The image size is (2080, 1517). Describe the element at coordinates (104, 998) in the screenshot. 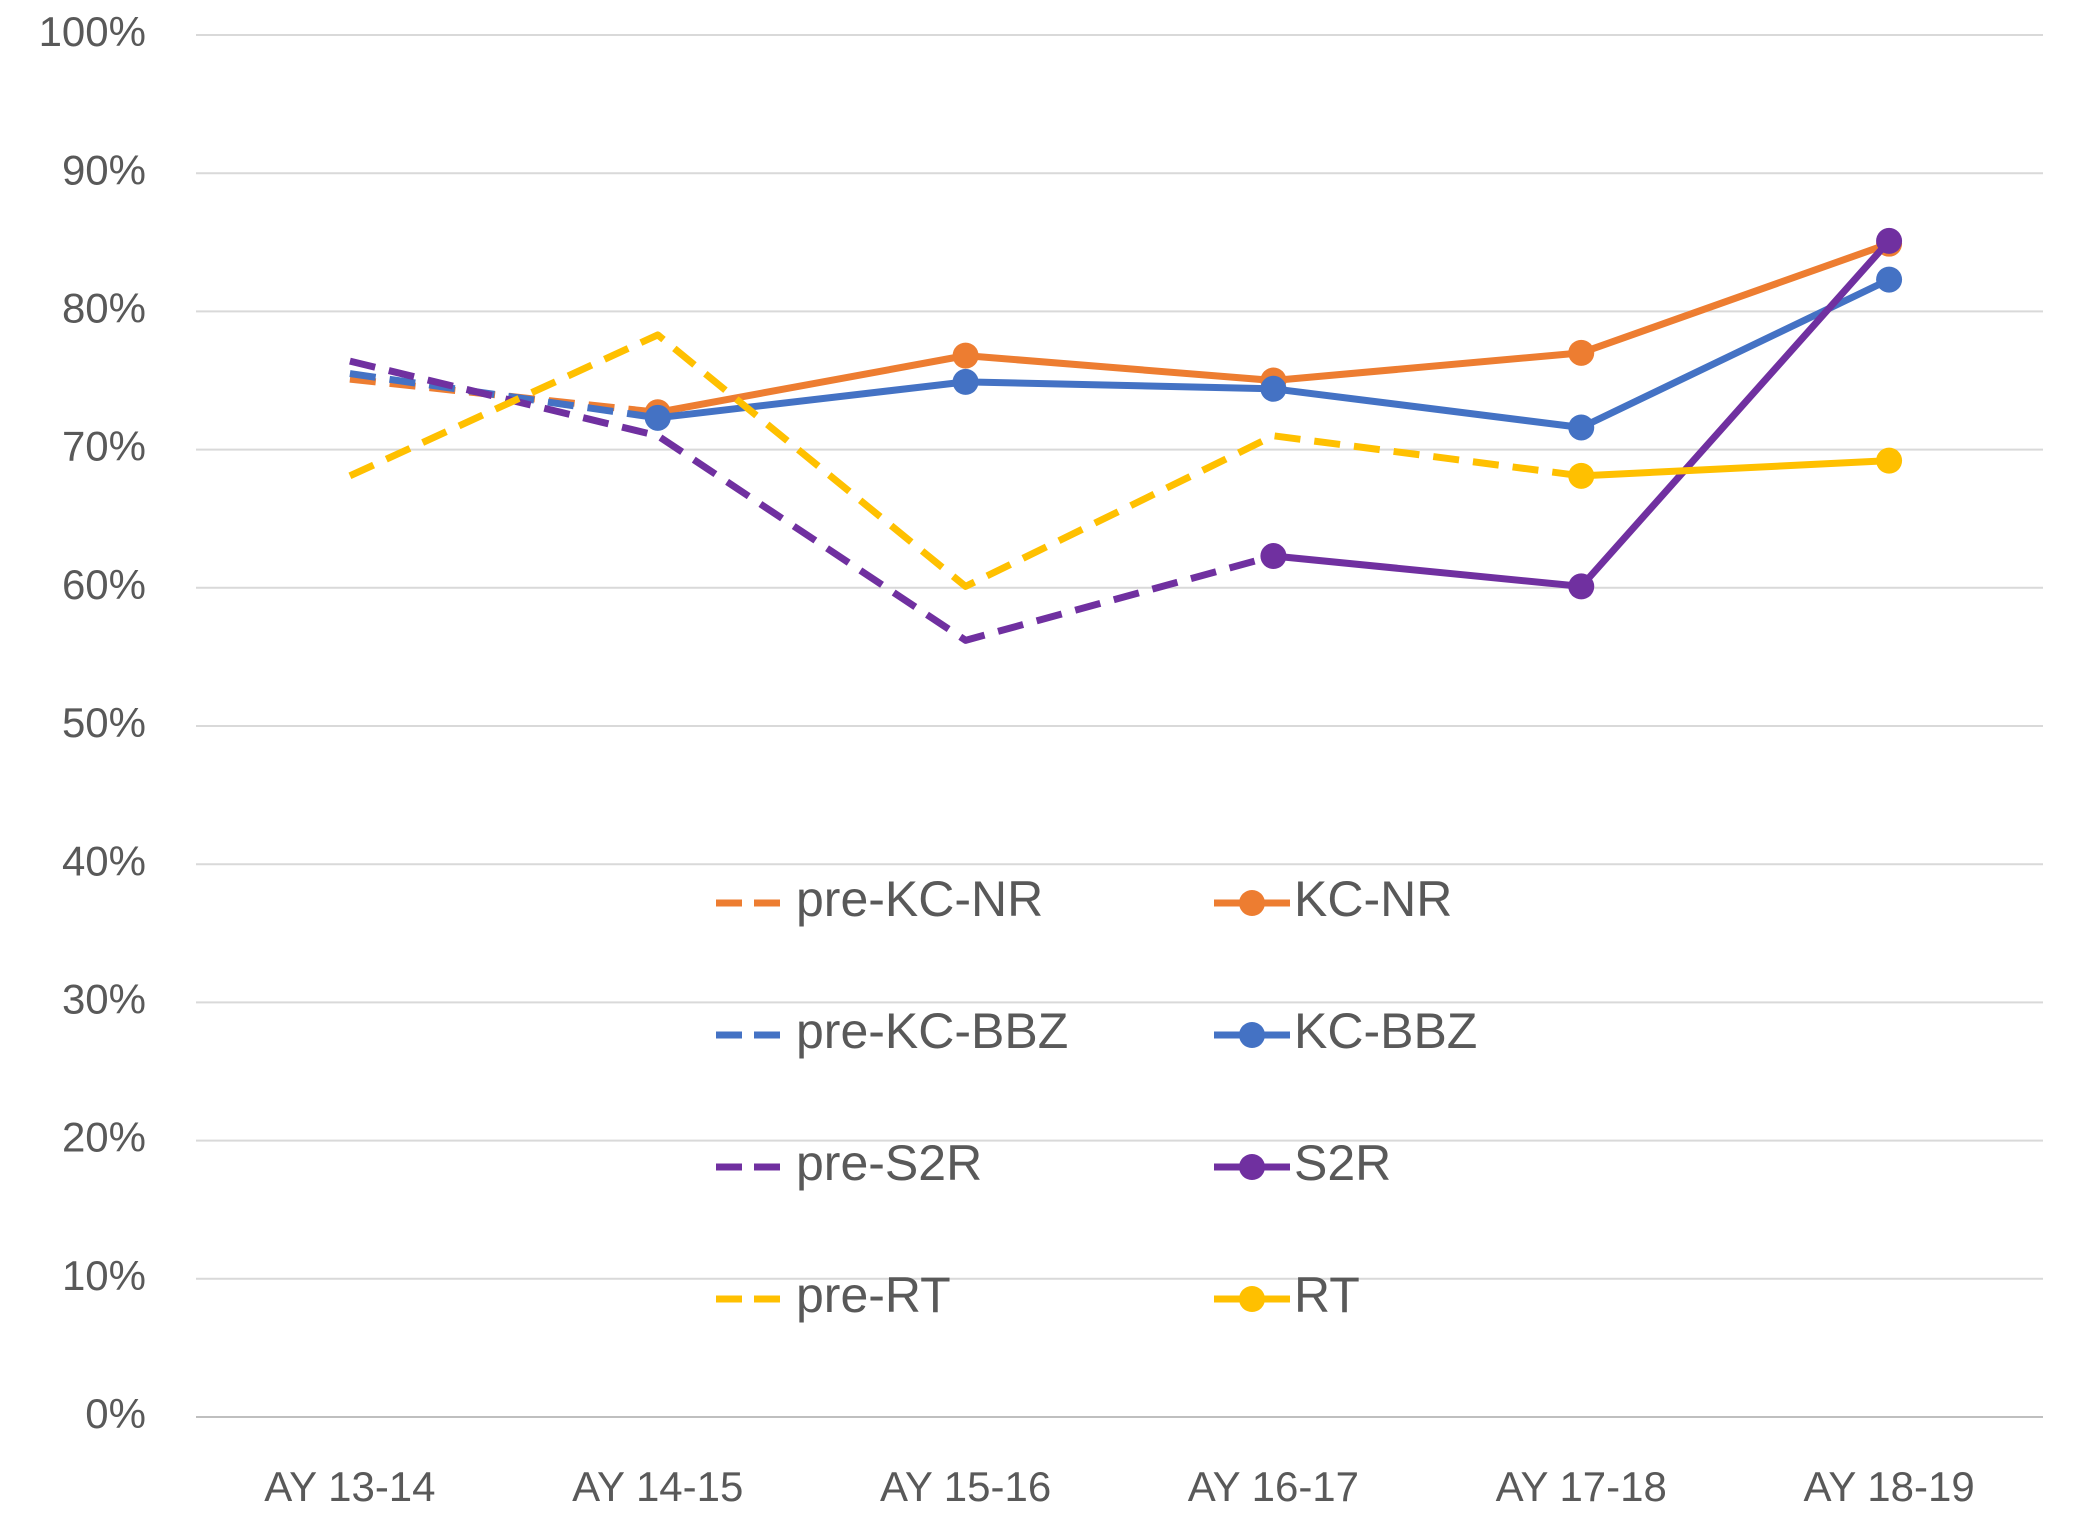

I see `y-tick-label: 30%` at that location.